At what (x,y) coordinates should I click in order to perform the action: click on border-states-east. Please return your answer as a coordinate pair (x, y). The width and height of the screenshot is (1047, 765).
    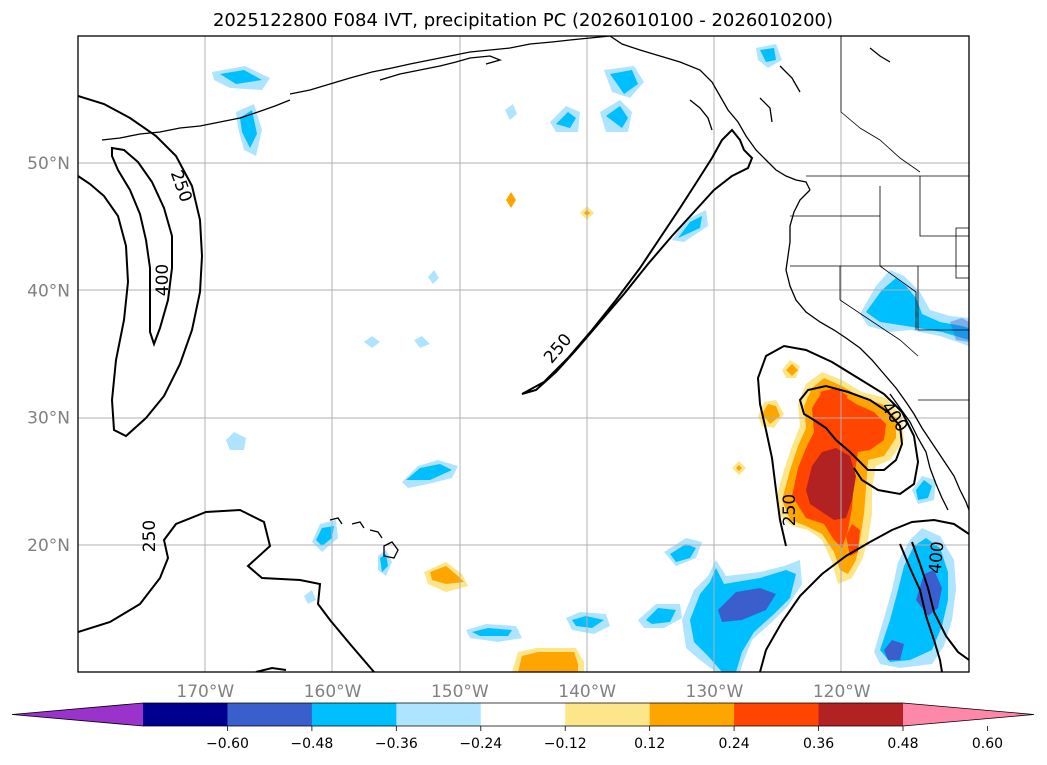
    Looking at the image, I should click on (944, 227).